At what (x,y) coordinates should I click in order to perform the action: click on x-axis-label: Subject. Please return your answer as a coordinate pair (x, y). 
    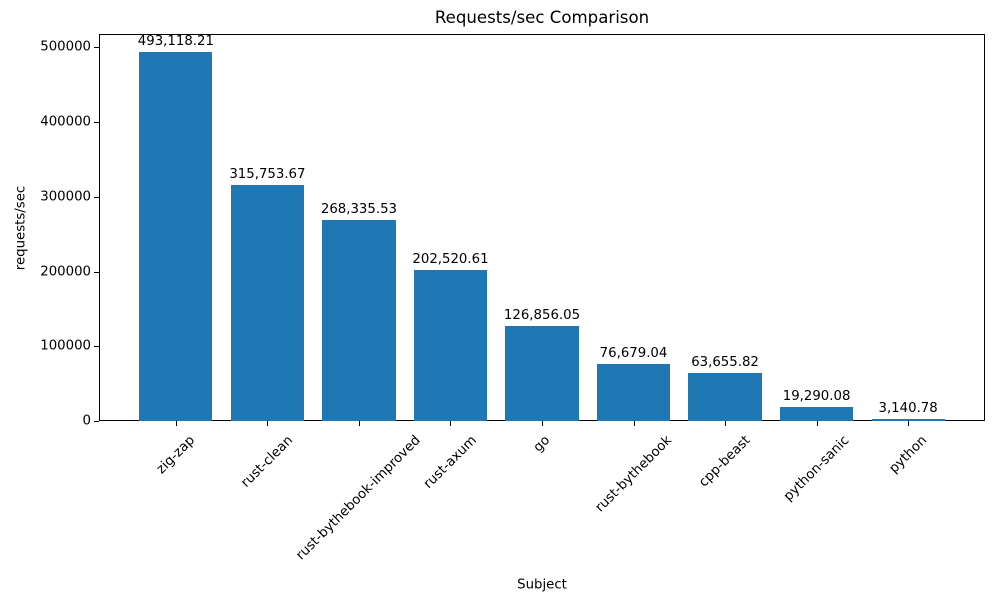
    Looking at the image, I should click on (542, 585).